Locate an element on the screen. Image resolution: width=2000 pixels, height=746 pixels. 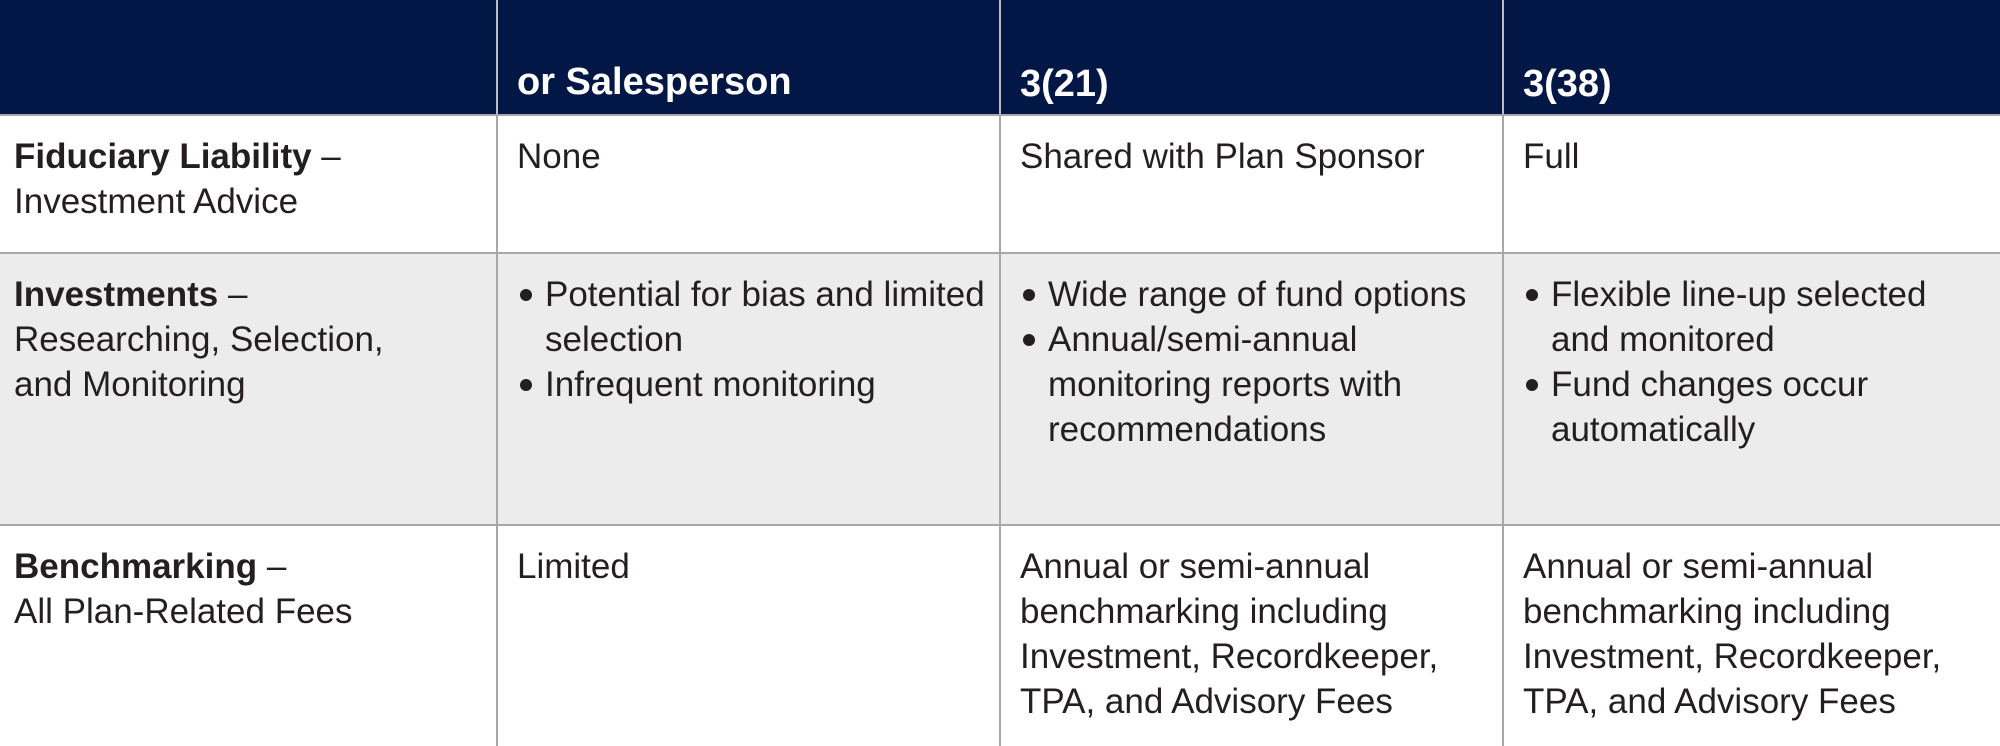
header-3-21: 3(21) is located at coordinates (1064, 84).